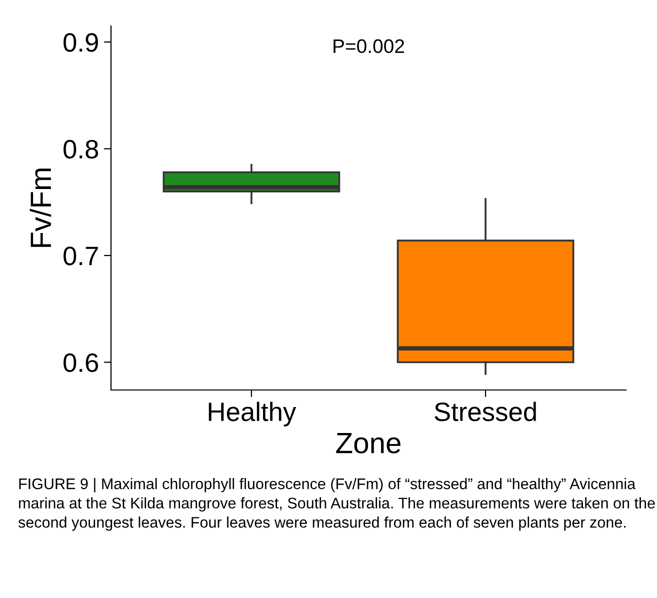 The width and height of the screenshot is (657, 598). I want to click on x-tick-label: Healthy, so click(252, 414).